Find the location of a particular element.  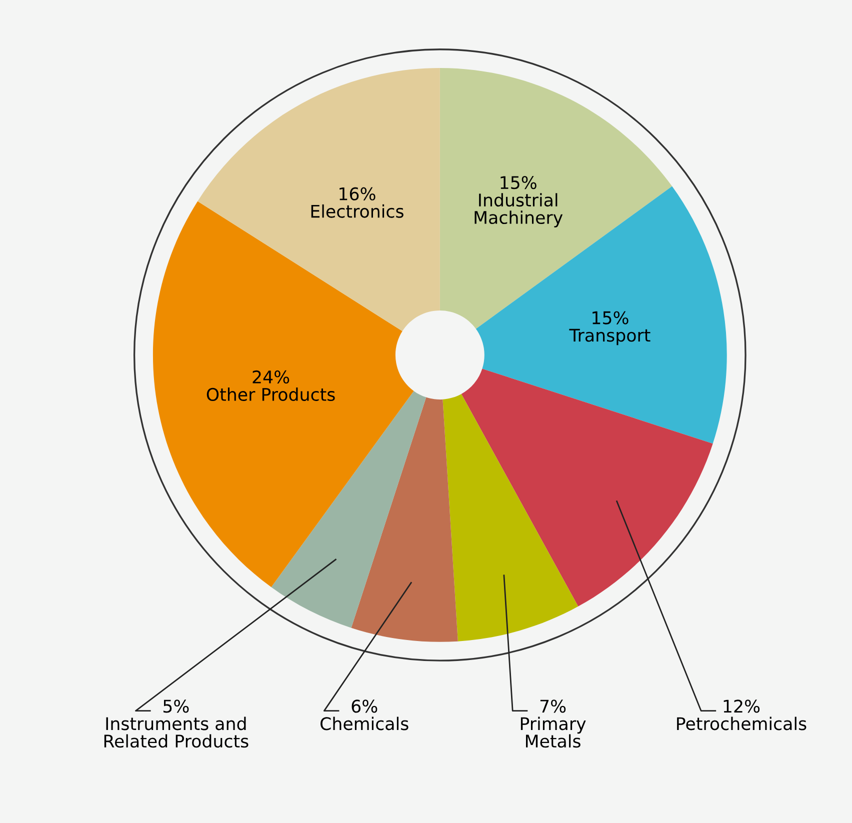

data-label: 7% is located at coordinates (553, 706).